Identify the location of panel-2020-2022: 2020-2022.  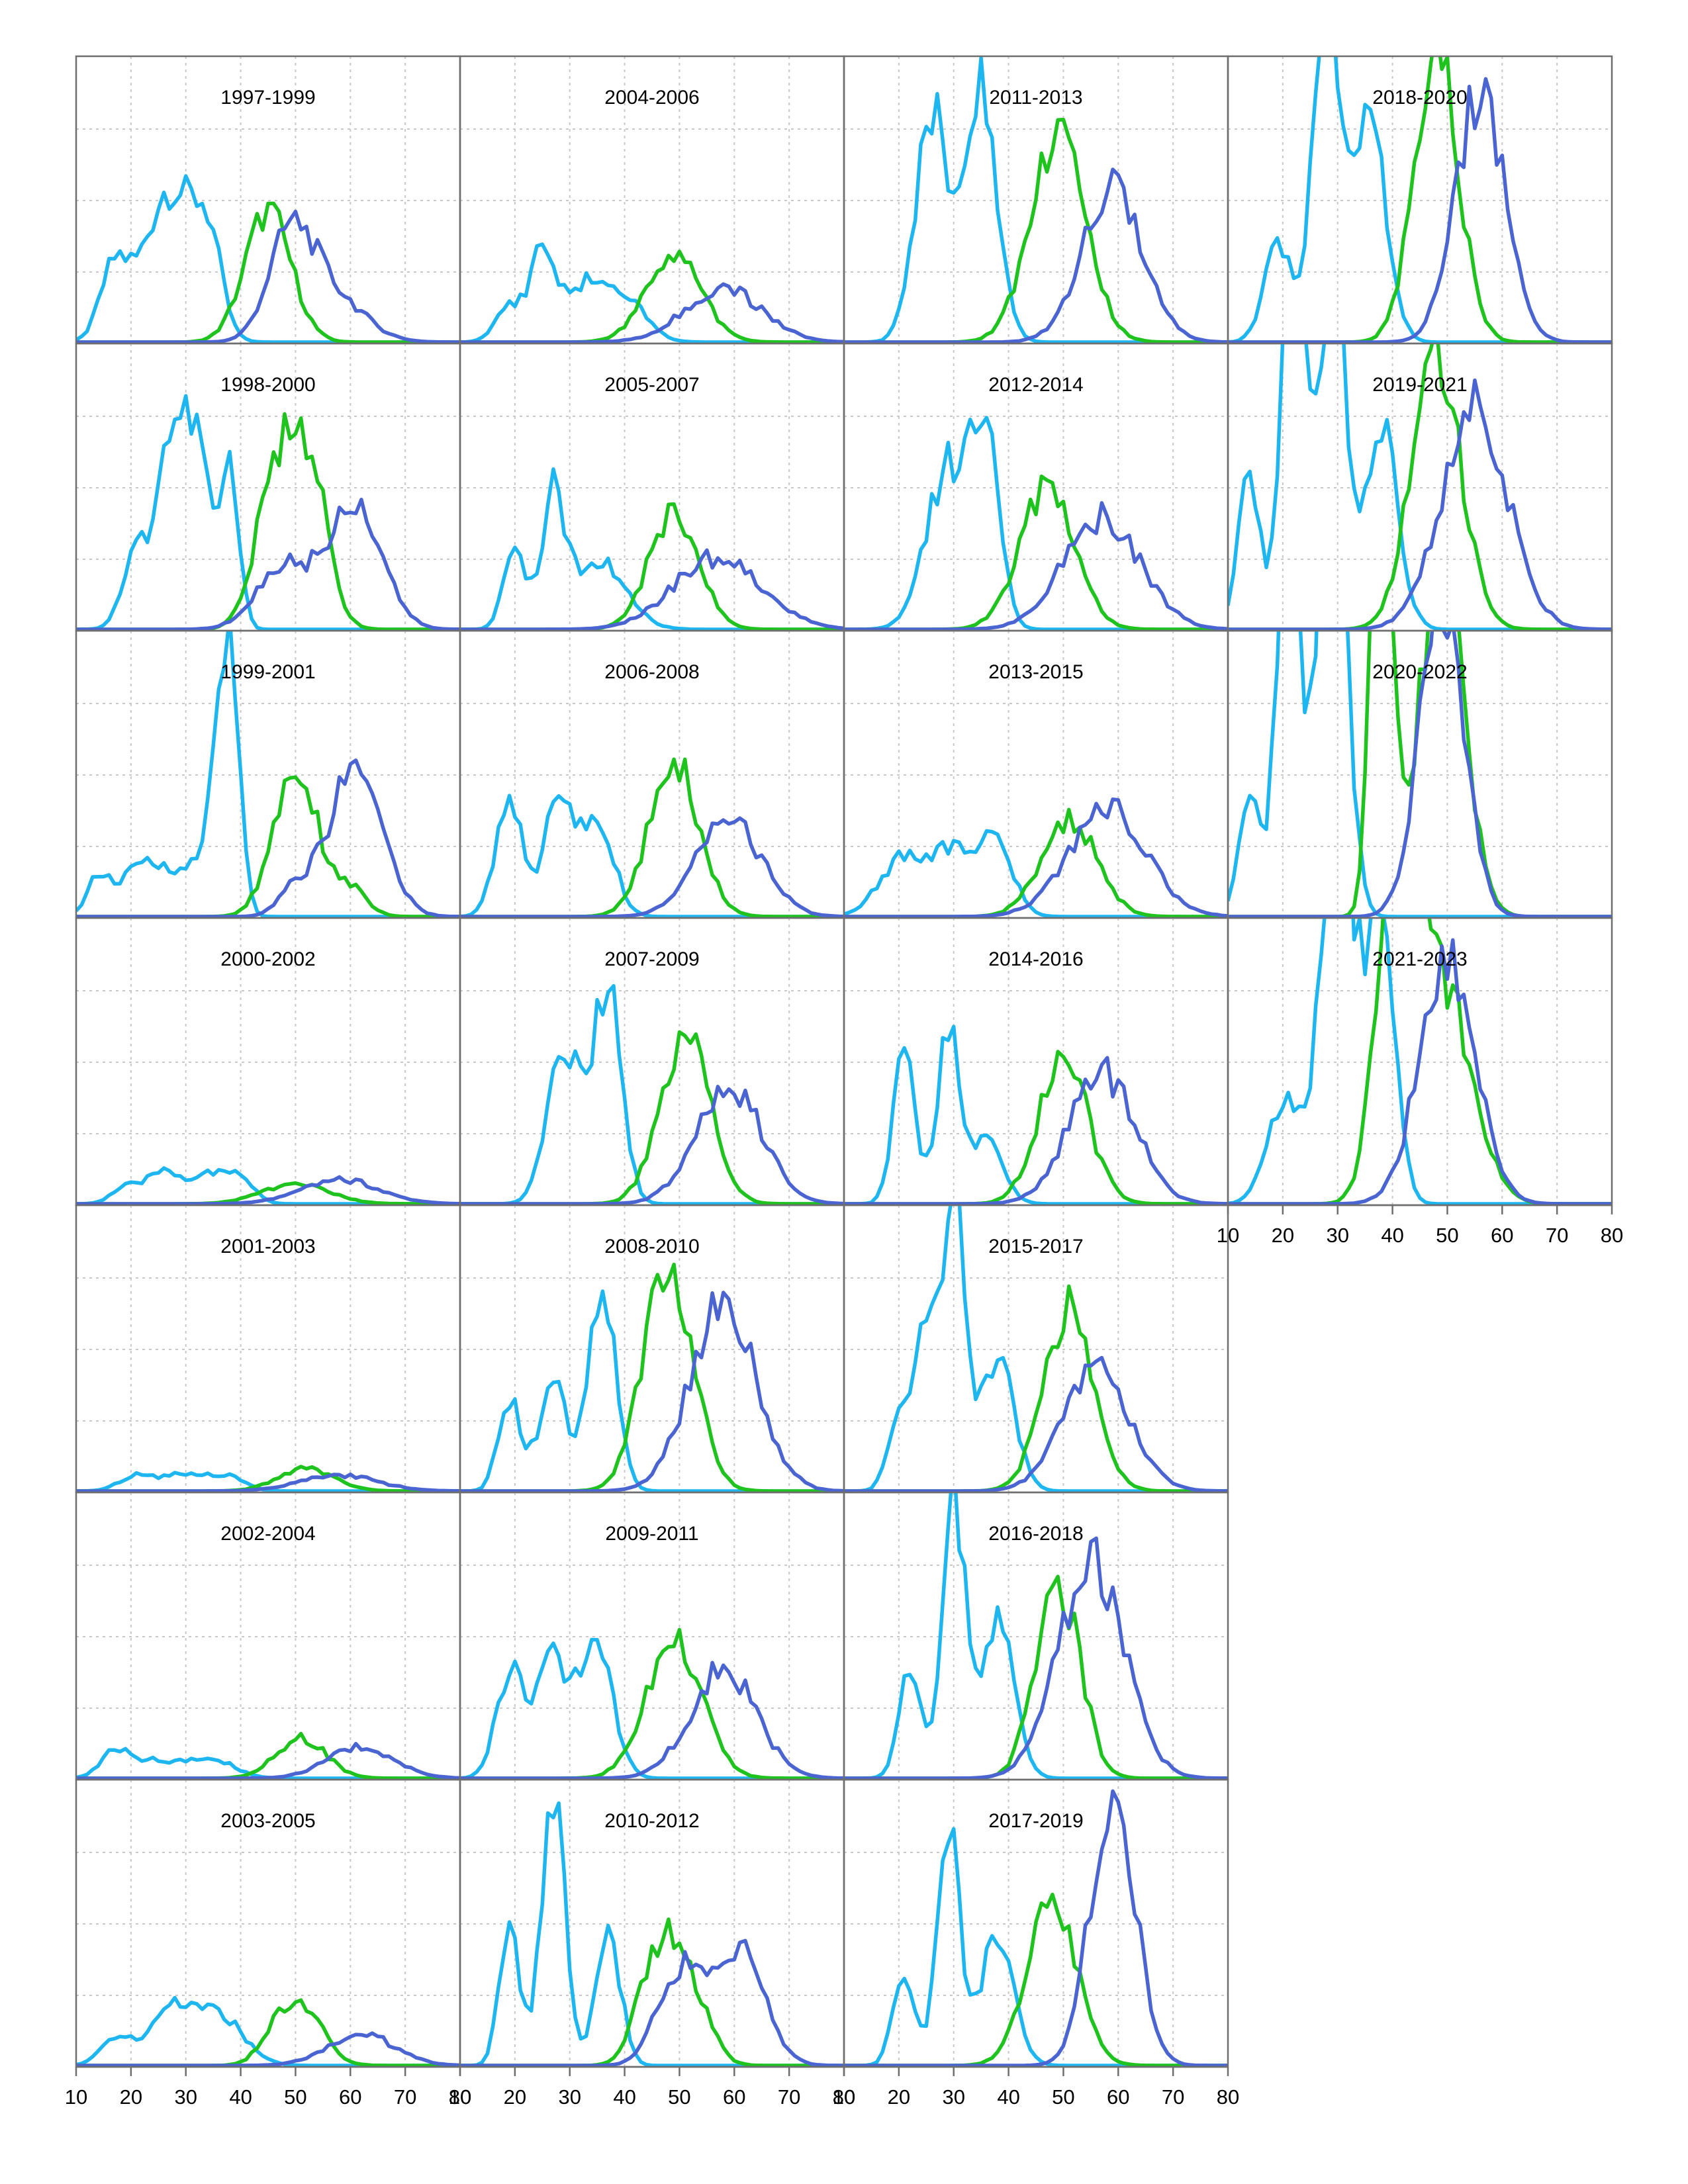
(1420, 774).